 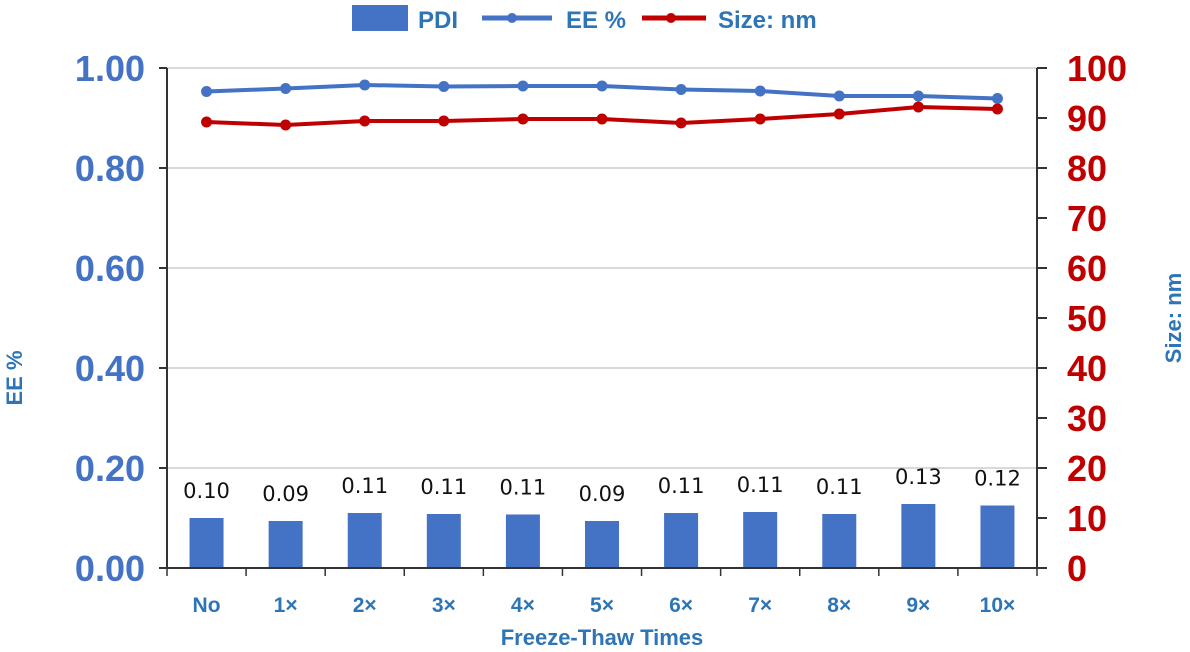 I want to click on right-tick-label: 70, so click(x=1087, y=218).